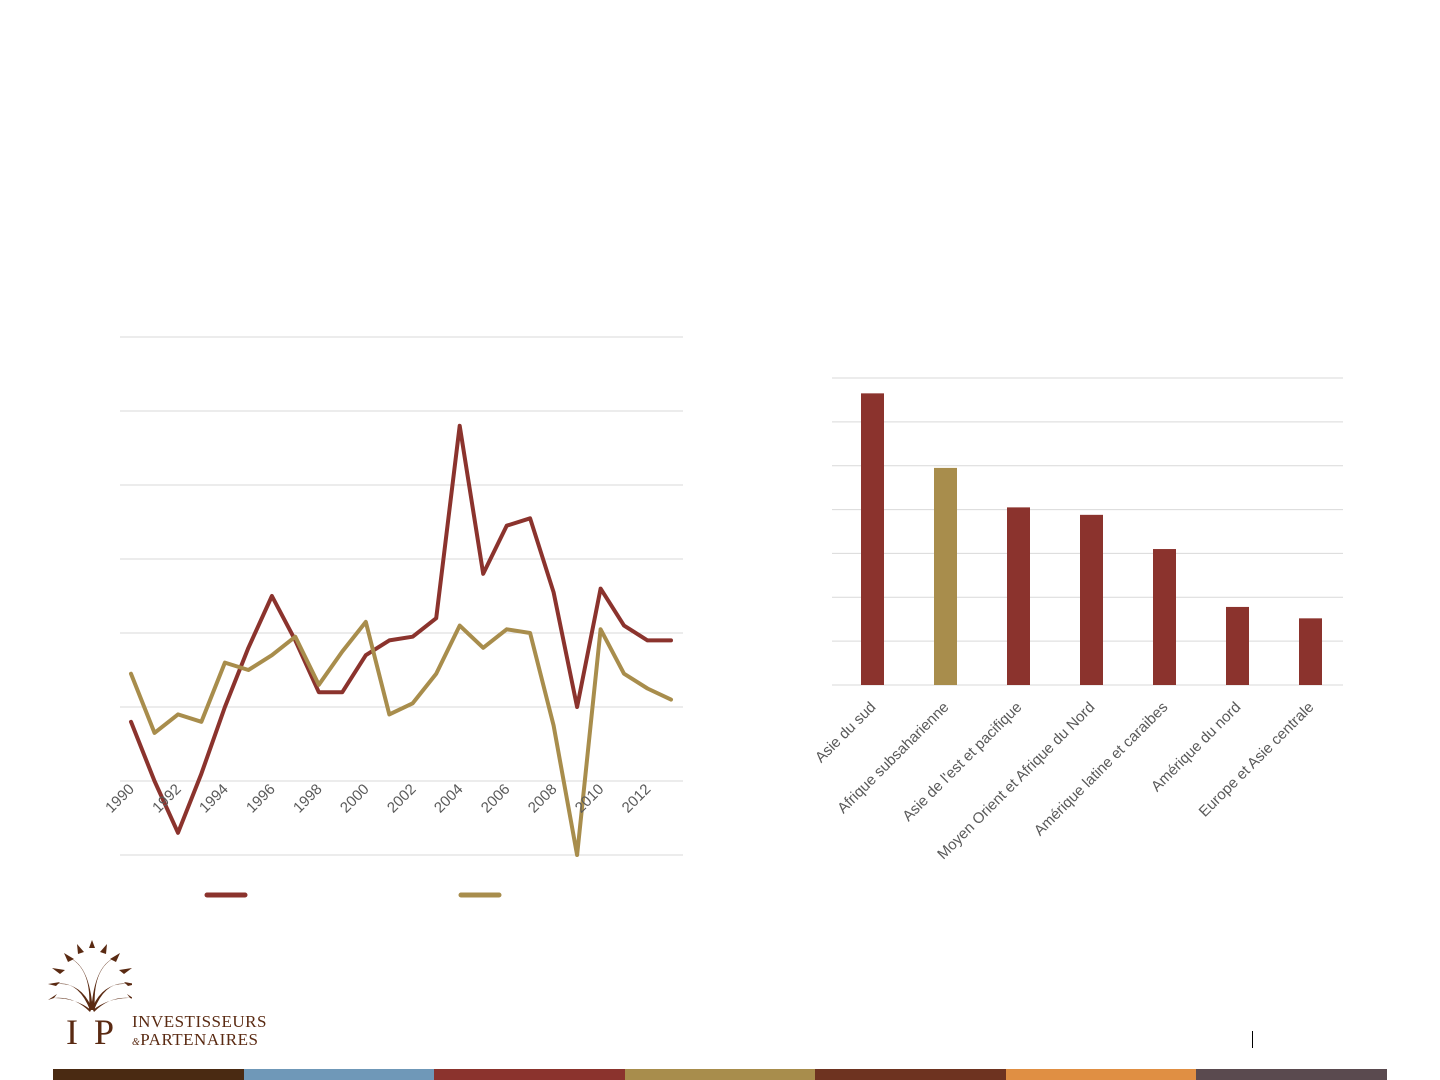 The image size is (1440, 1080). What do you see at coordinates (136, 1042) in the screenshot?
I see `logo-ampersand: &` at bounding box center [136, 1042].